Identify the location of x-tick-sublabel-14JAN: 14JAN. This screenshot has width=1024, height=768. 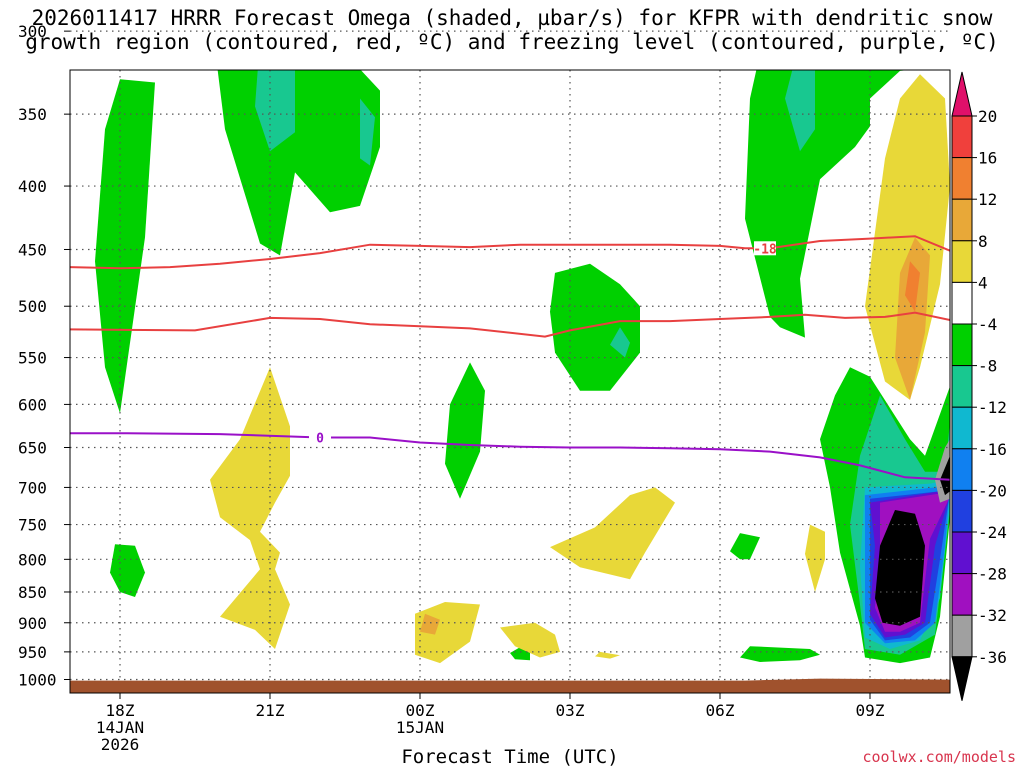
(120, 727).